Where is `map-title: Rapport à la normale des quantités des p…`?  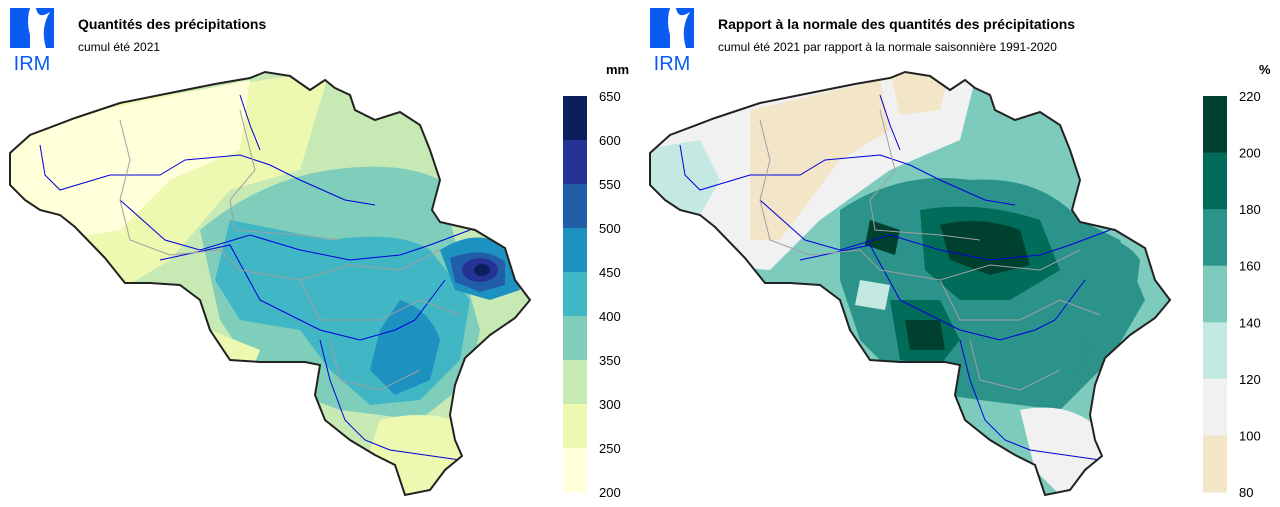 map-title: Rapport à la normale des quantités des p… is located at coordinates (897, 24).